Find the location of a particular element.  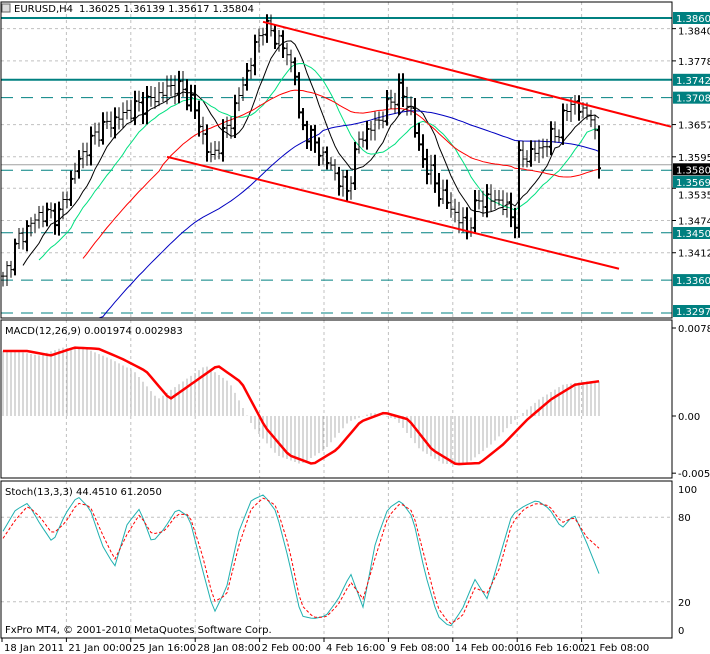

price-tick-label: 1.35355 is located at coordinates (694, 195).